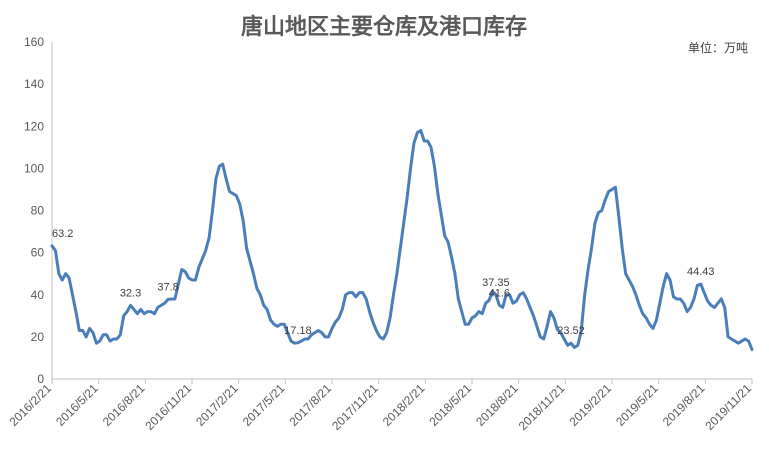 This screenshot has height=452, width=769. I want to click on x-tick-label: 2019/2/21, so click(590, 405).